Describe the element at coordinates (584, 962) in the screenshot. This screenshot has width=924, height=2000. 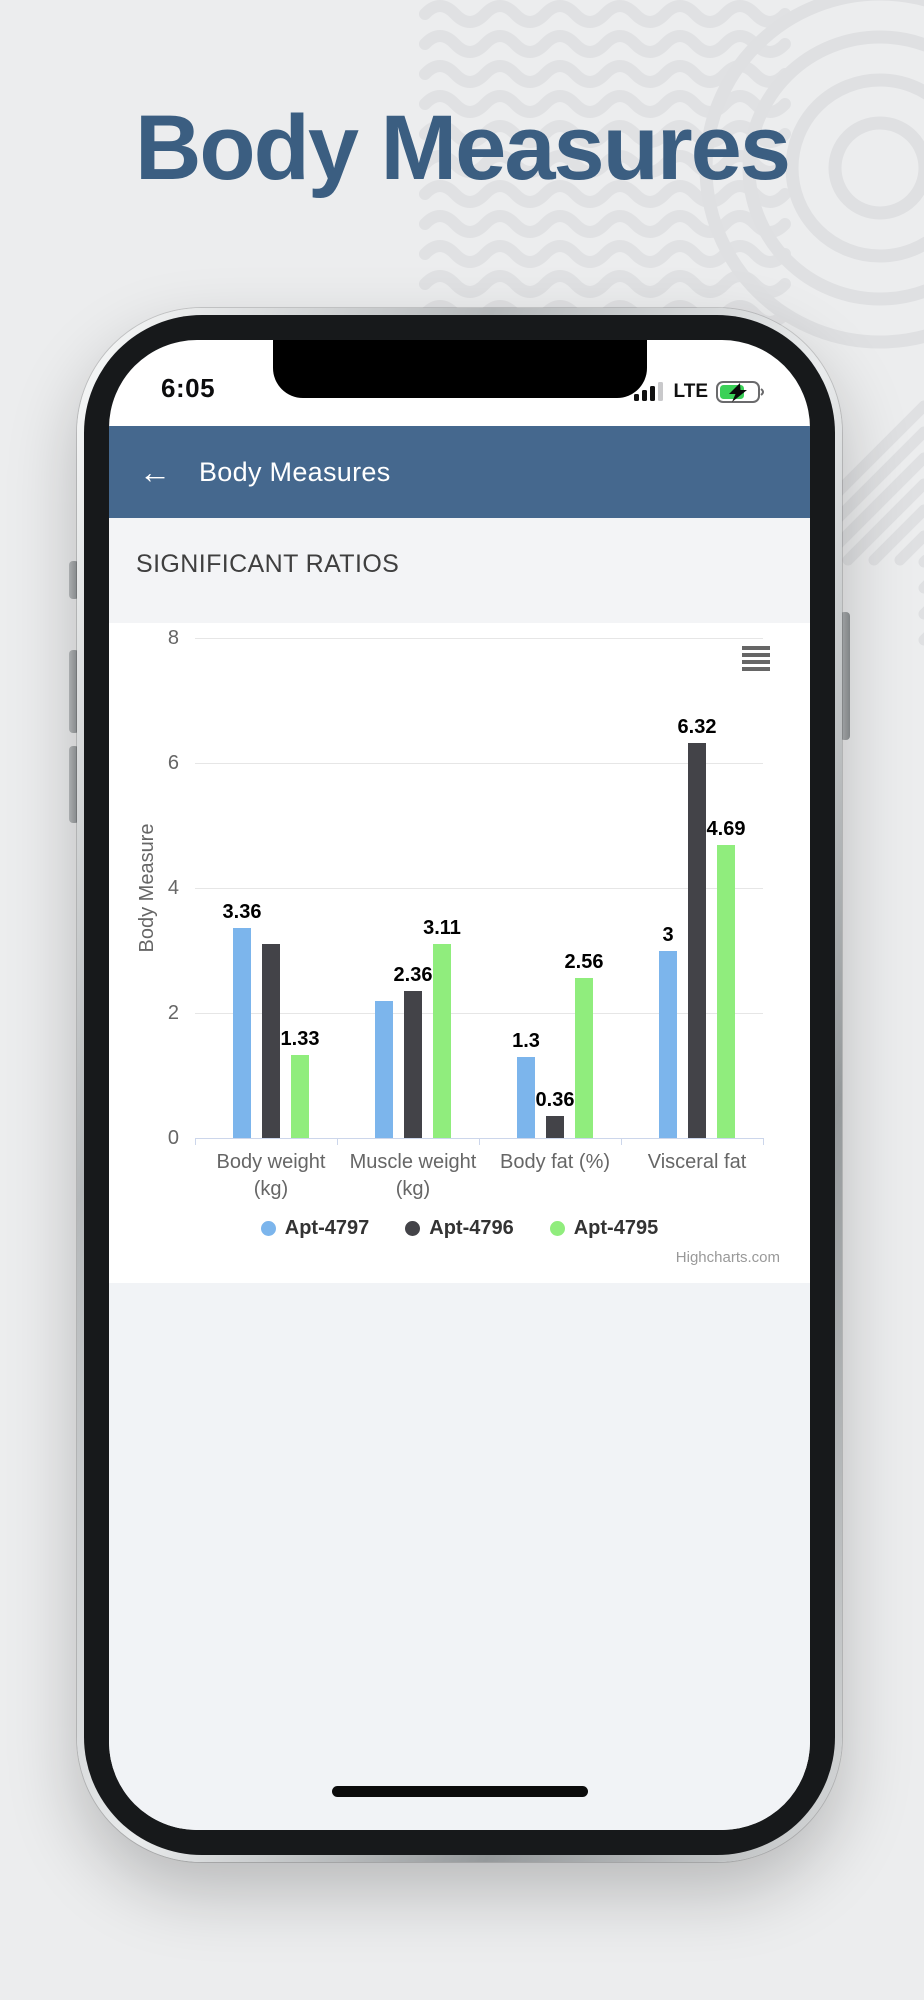
I see `bar-value-label: 2.56` at that location.